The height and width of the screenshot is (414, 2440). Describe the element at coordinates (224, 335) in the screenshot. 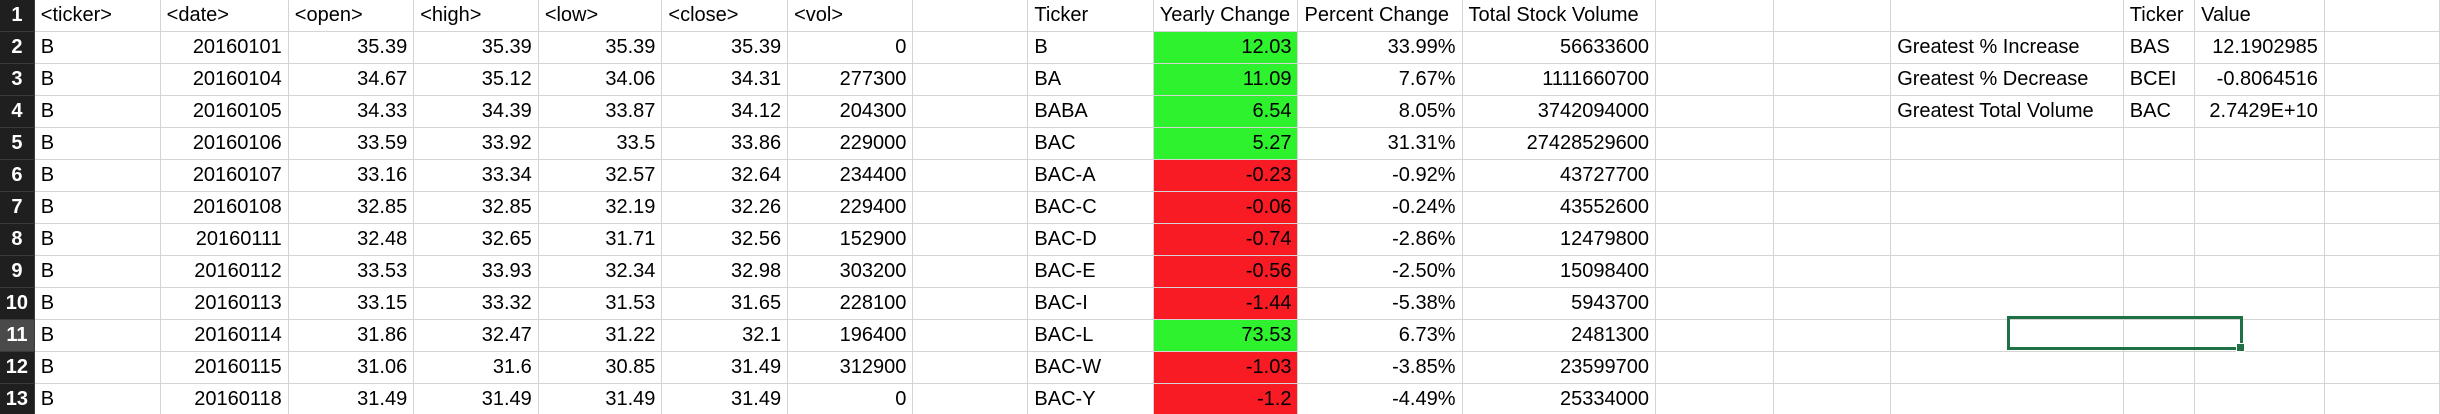

I see `cell-date: 20160114` at that location.